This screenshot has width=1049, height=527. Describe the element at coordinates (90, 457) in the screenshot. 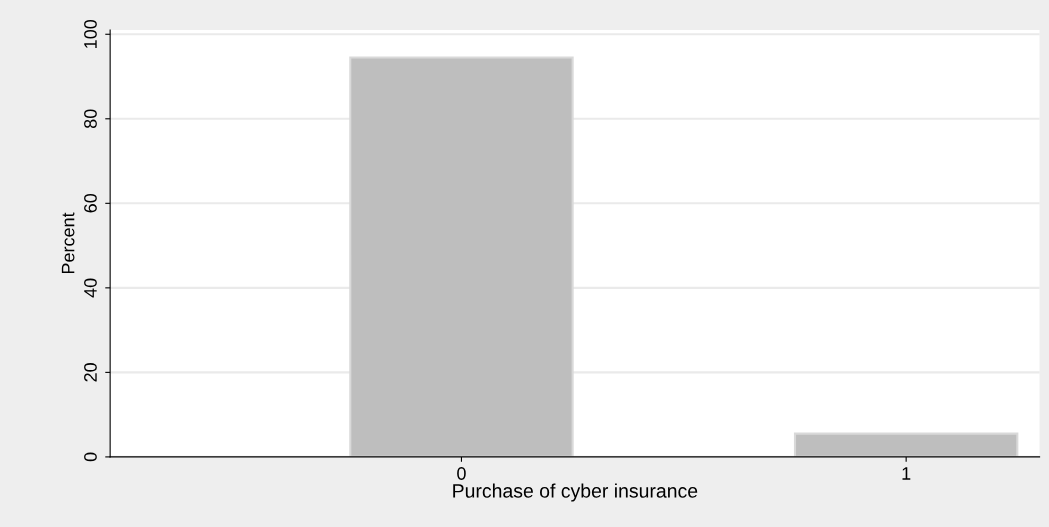

I see `y-tick-label: 0` at that location.